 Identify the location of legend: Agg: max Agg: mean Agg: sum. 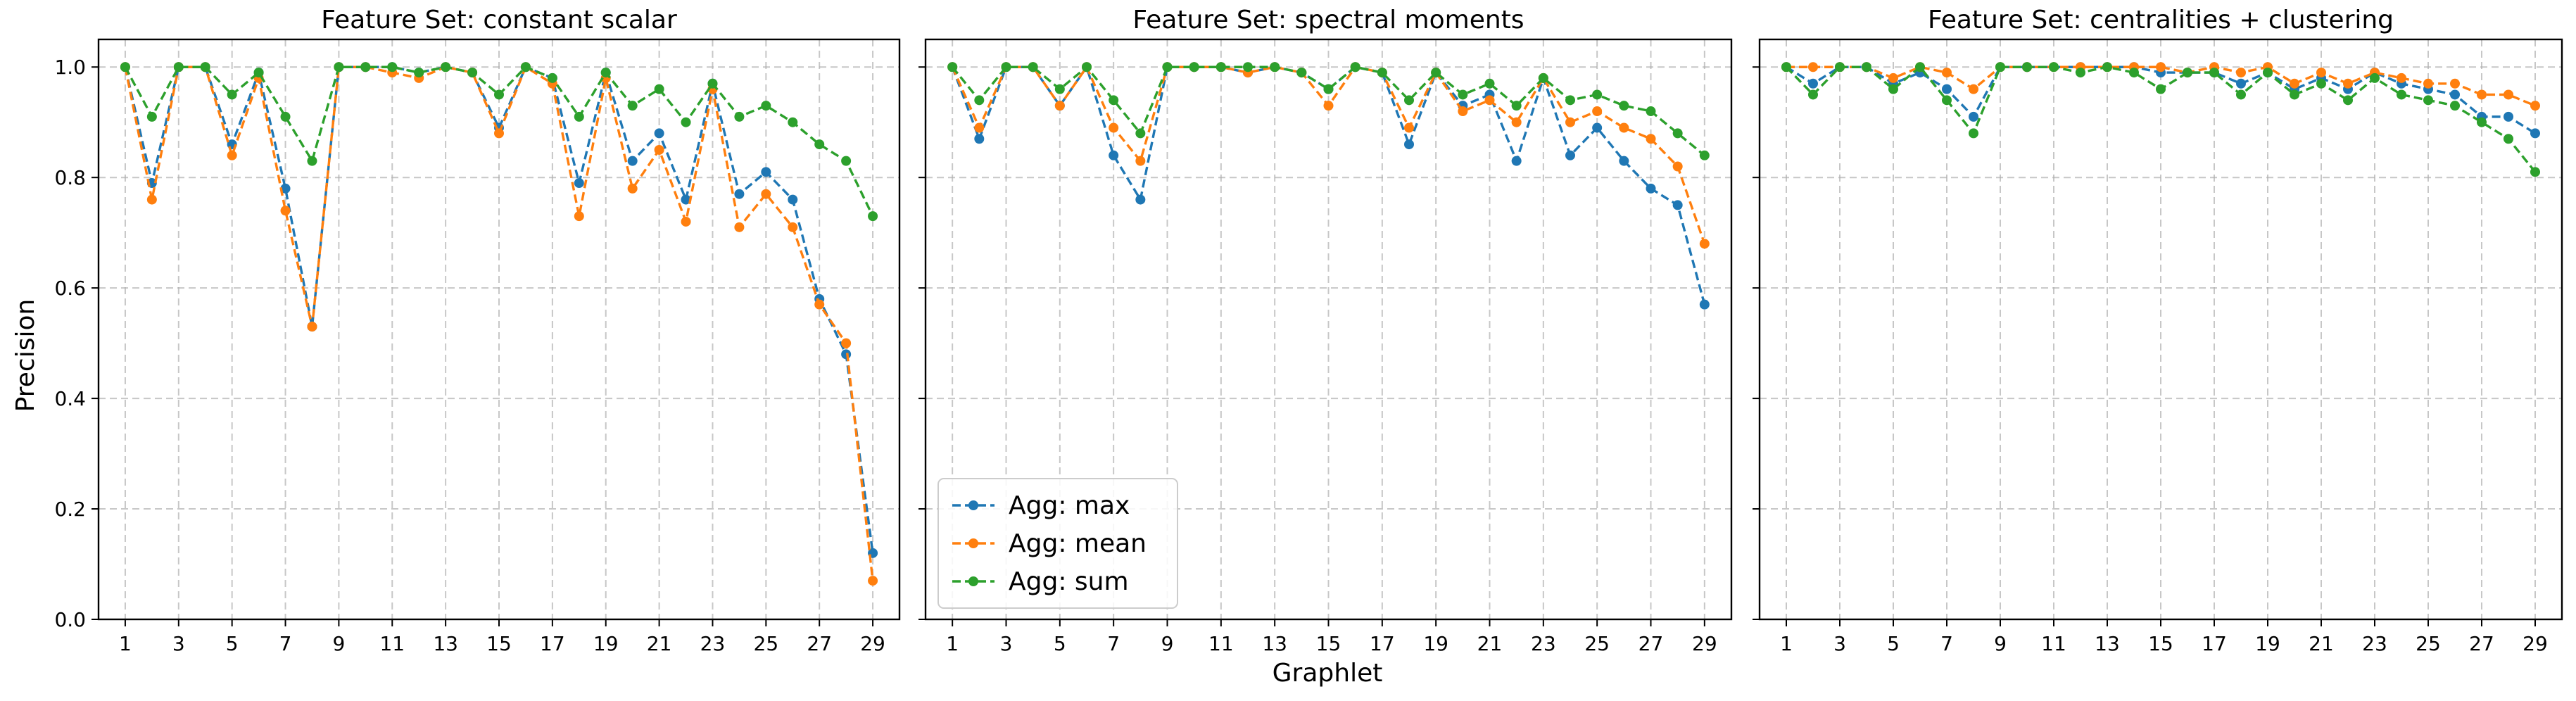
(1057, 543).